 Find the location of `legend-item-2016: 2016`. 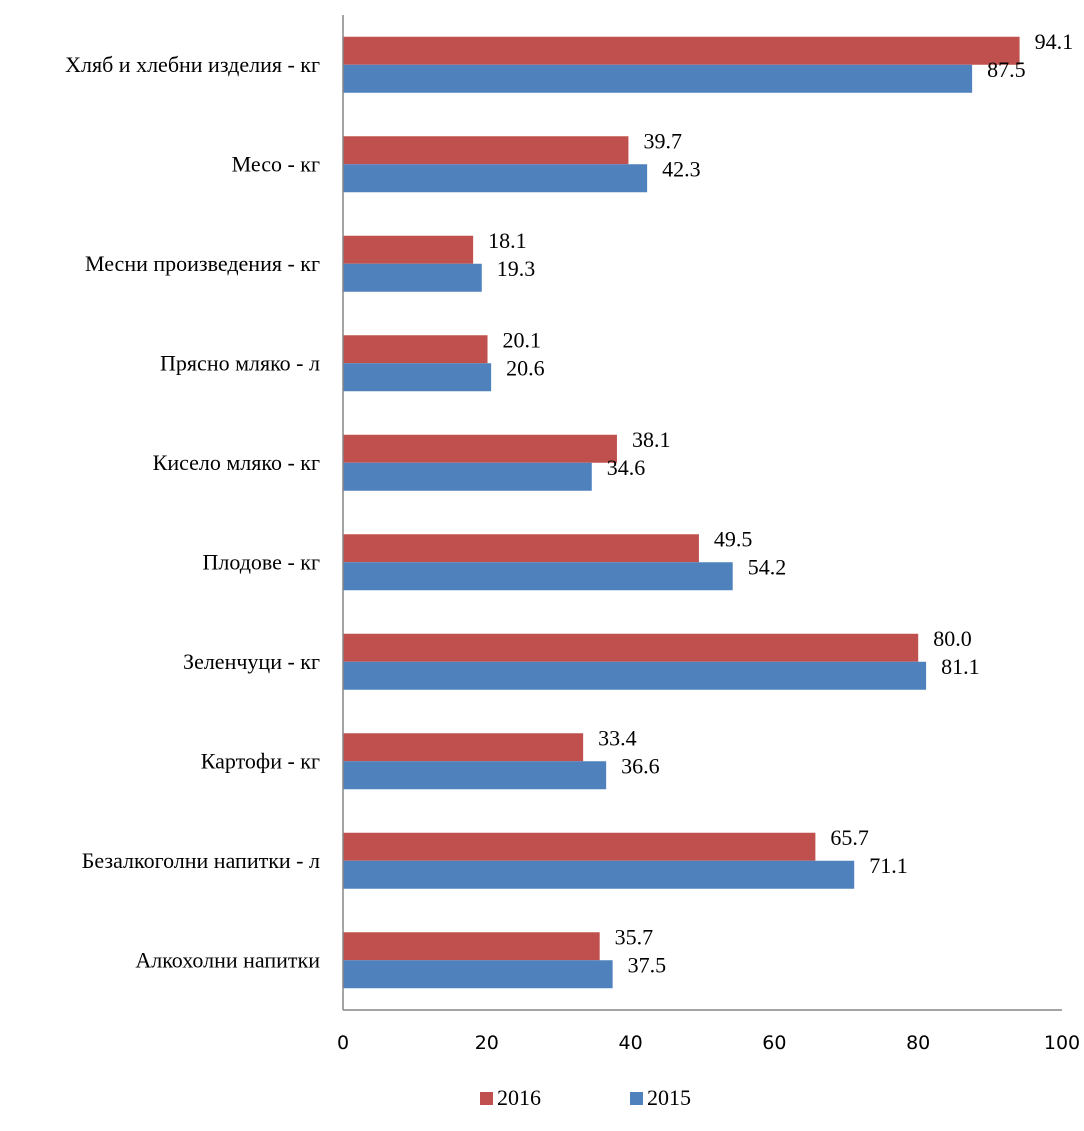

legend-item-2016: 2016 is located at coordinates (510, 1098).